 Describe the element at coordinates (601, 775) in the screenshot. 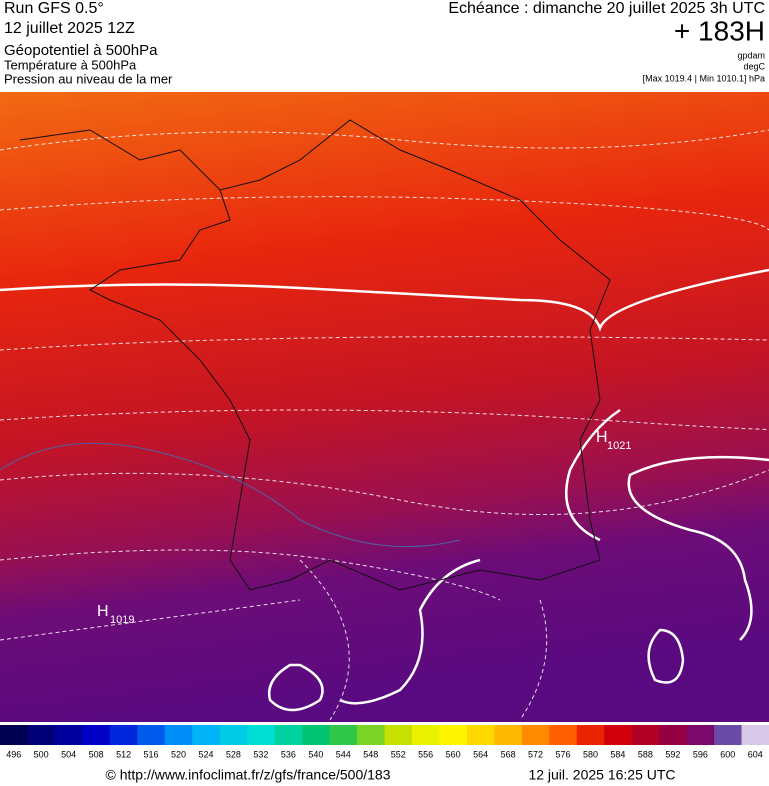

I see `timestamp: 12 juil. 2025 16:25 UTC` at that location.